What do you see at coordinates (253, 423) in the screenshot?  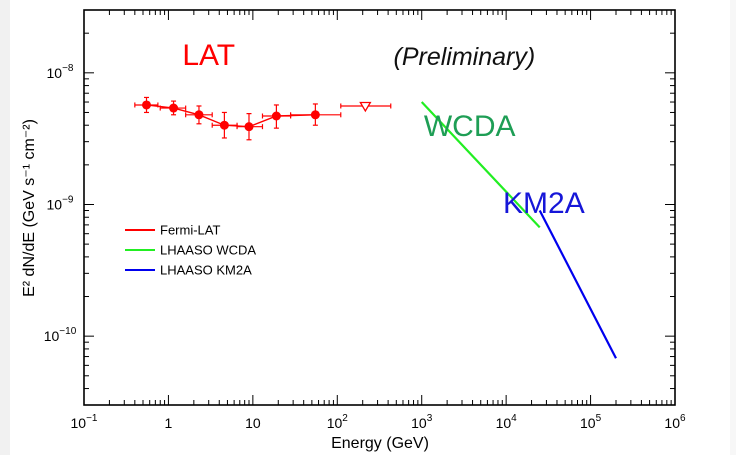 I see `x-tick-label: 10` at bounding box center [253, 423].